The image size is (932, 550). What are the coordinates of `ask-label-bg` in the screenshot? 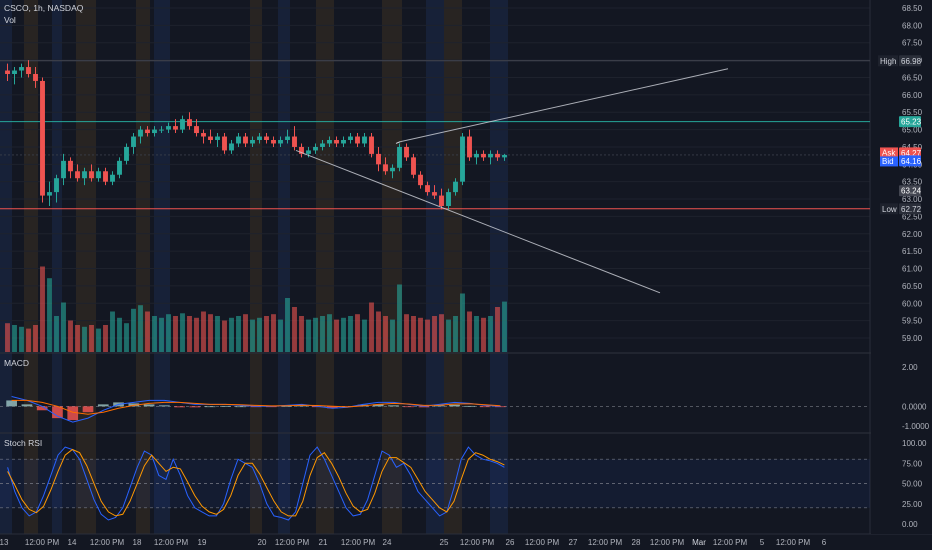 It's located at (889, 152).